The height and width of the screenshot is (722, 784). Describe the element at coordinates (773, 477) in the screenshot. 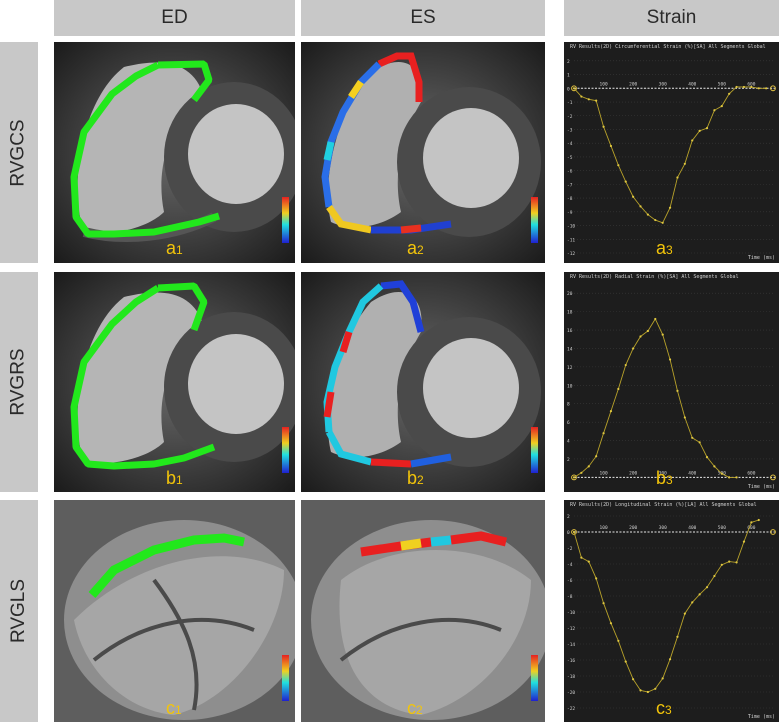

I see `baseline-end-marker` at that location.